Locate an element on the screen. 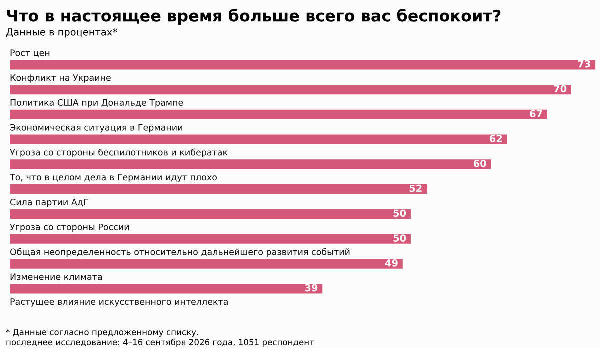 This screenshot has height=348, width=600. data-label: 70 is located at coordinates (560, 89).